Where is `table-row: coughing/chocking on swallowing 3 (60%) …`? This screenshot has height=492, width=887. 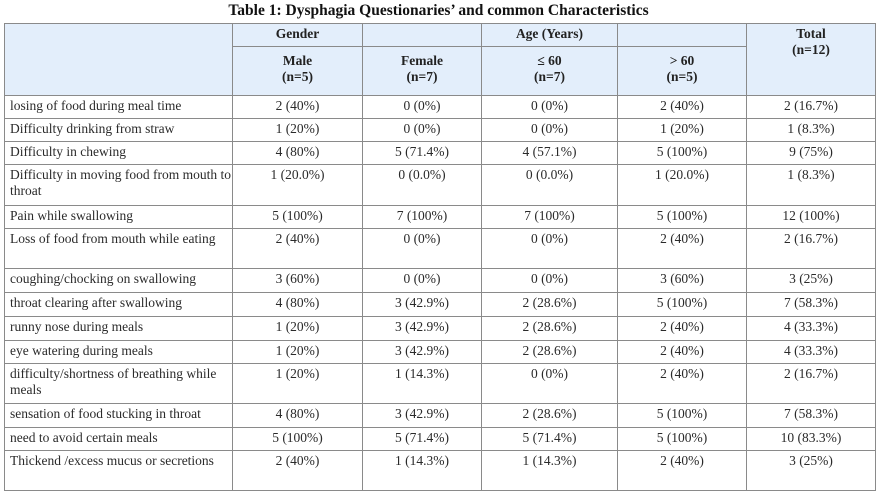
table-row: coughing/chocking on swallowing 3 (60%) … is located at coordinates (440, 280).